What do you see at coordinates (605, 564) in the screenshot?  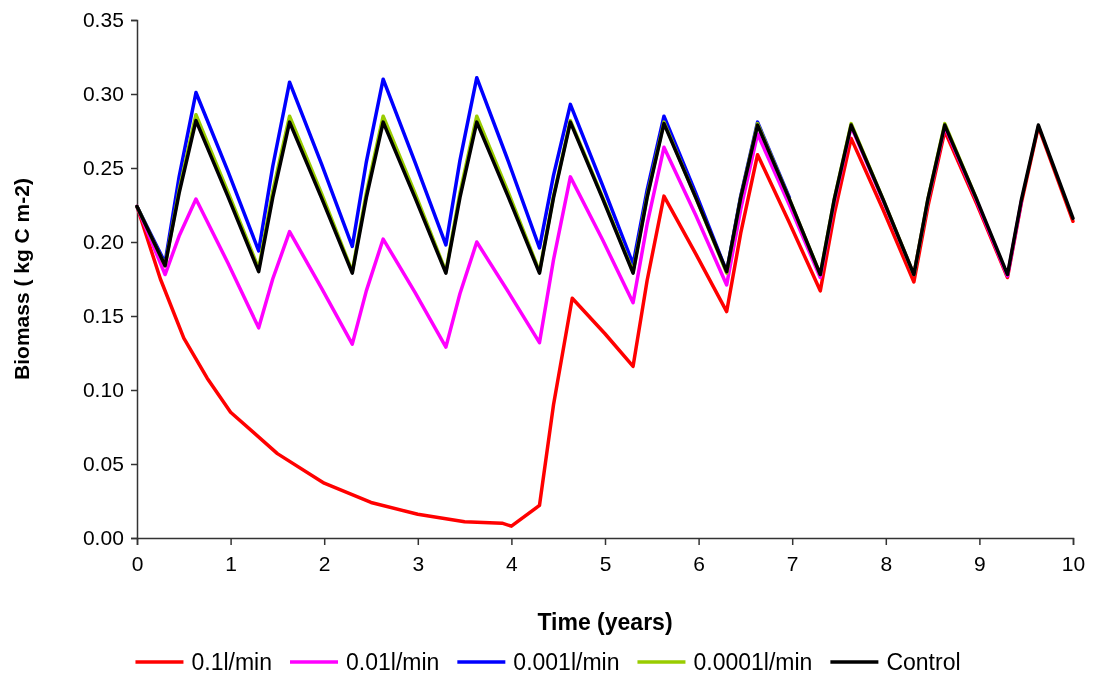 I see `x-tick-label: 5` at bounding box center [605, 564].